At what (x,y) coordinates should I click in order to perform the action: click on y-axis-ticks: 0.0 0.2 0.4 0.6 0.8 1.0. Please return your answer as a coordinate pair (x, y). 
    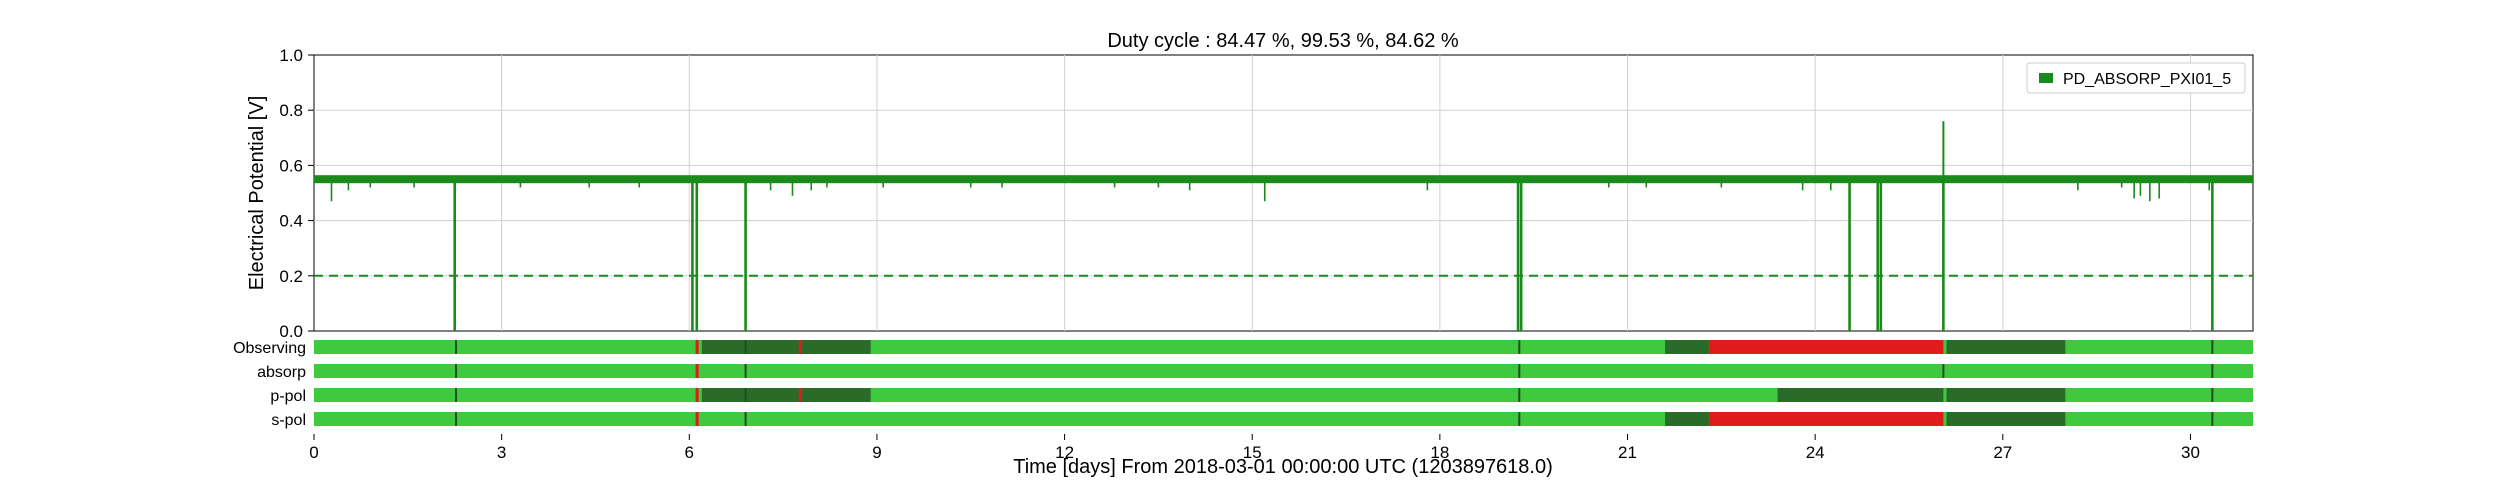
    Looking at the image, I should click on (296, 193).